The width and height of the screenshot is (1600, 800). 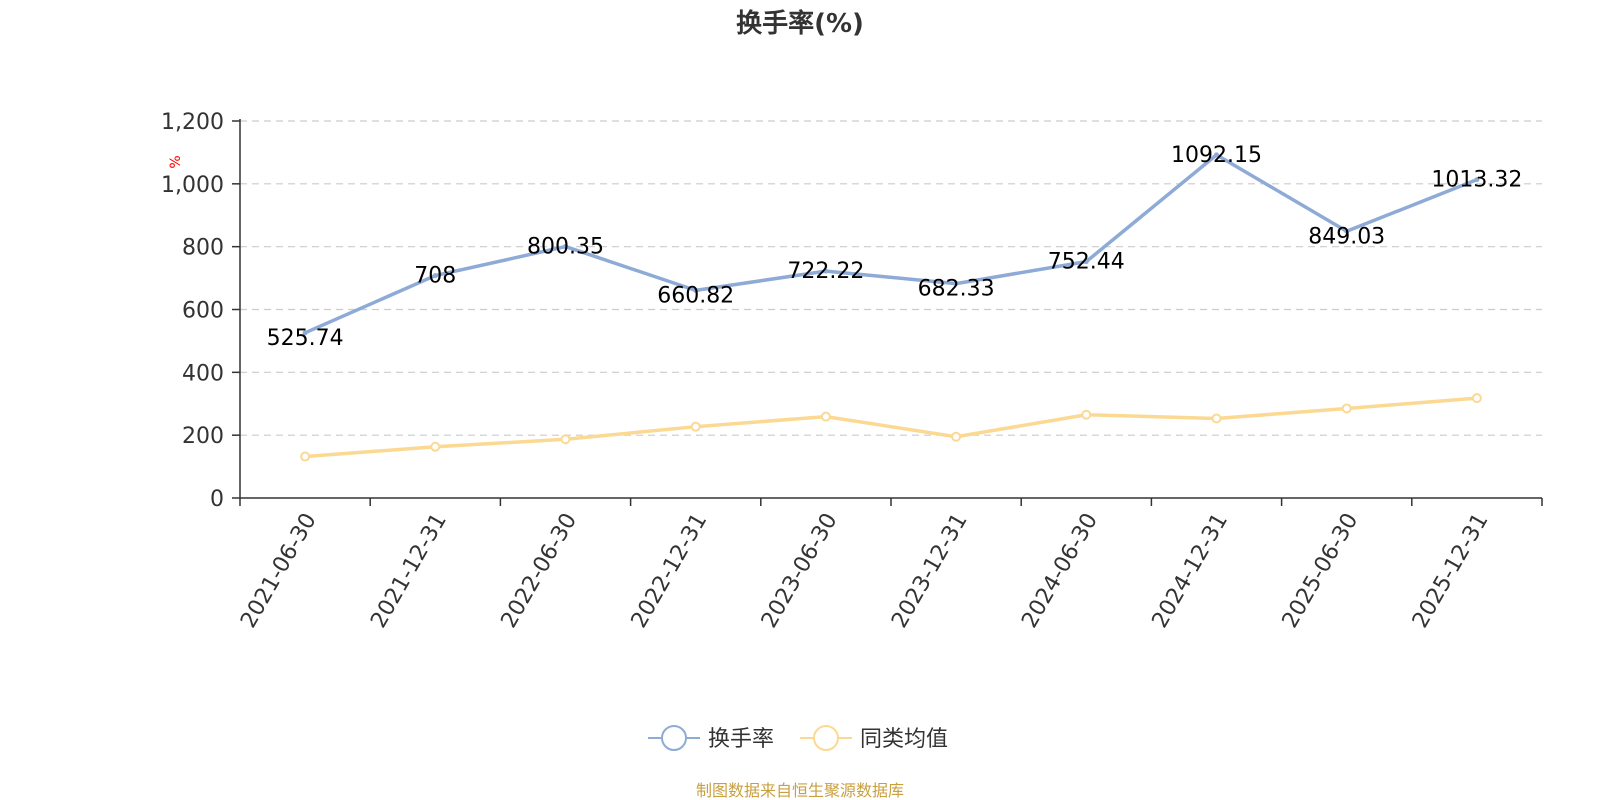 I want to click on source-note: 制图数据来自恒生聚源数据库, so click(x=800, y=790).